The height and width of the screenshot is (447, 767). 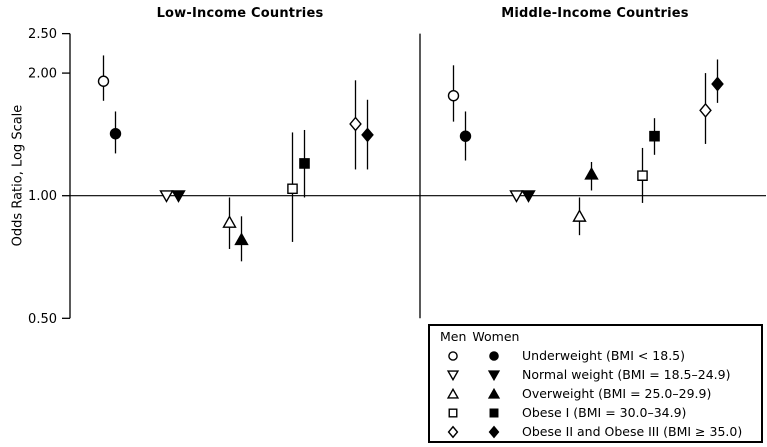 I want to click on triangle-up-open-icon, so click(x=453, y=394).